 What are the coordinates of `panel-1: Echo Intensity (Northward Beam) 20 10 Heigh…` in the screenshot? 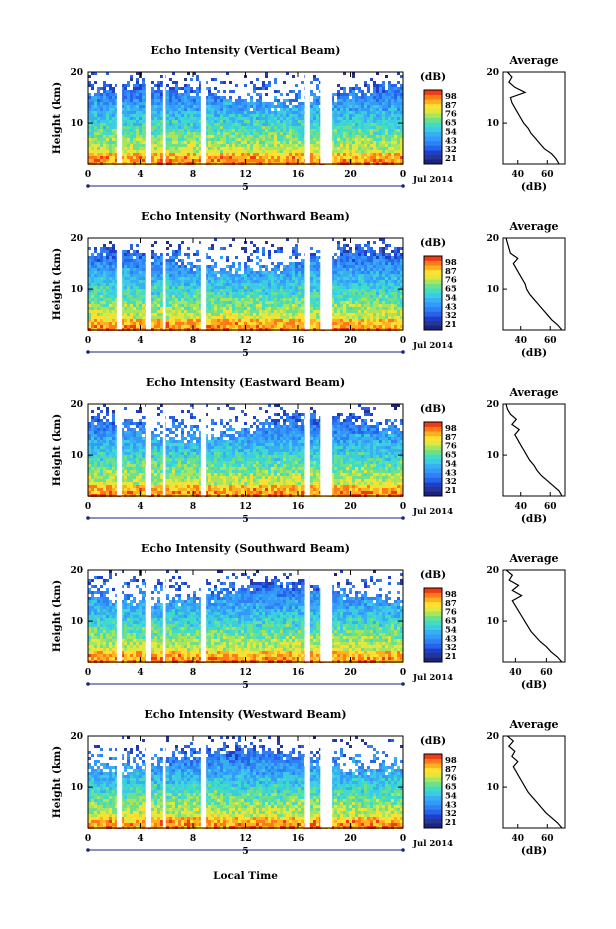 It's located at (308, 284).